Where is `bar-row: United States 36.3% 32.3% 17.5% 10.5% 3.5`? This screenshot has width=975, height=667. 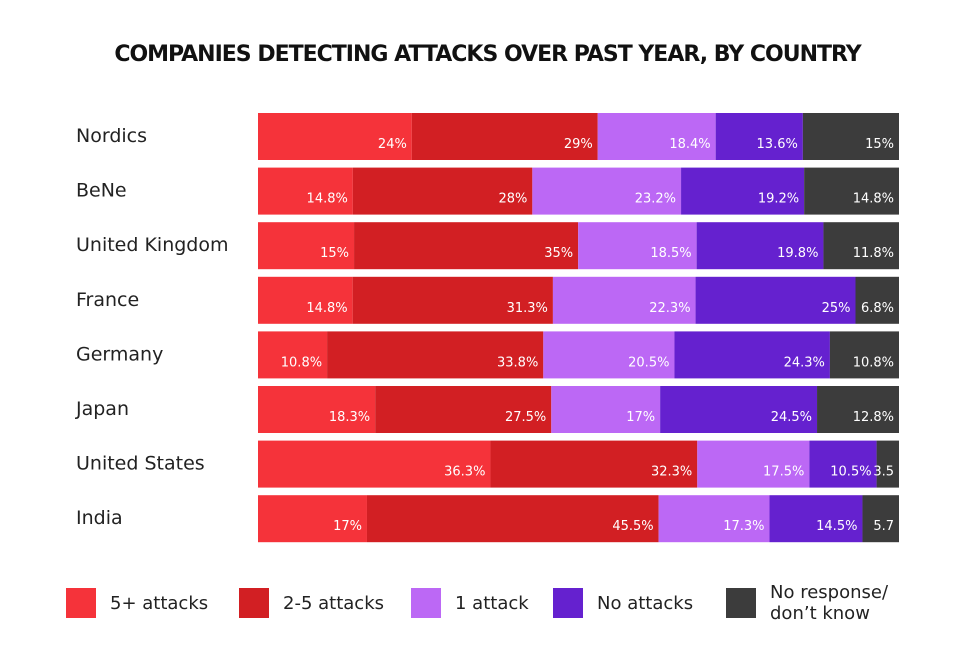
bar-row: United States 36.3% 32.3% 17.5% 10.5% 3.5 is located at coordinates (487, 464).